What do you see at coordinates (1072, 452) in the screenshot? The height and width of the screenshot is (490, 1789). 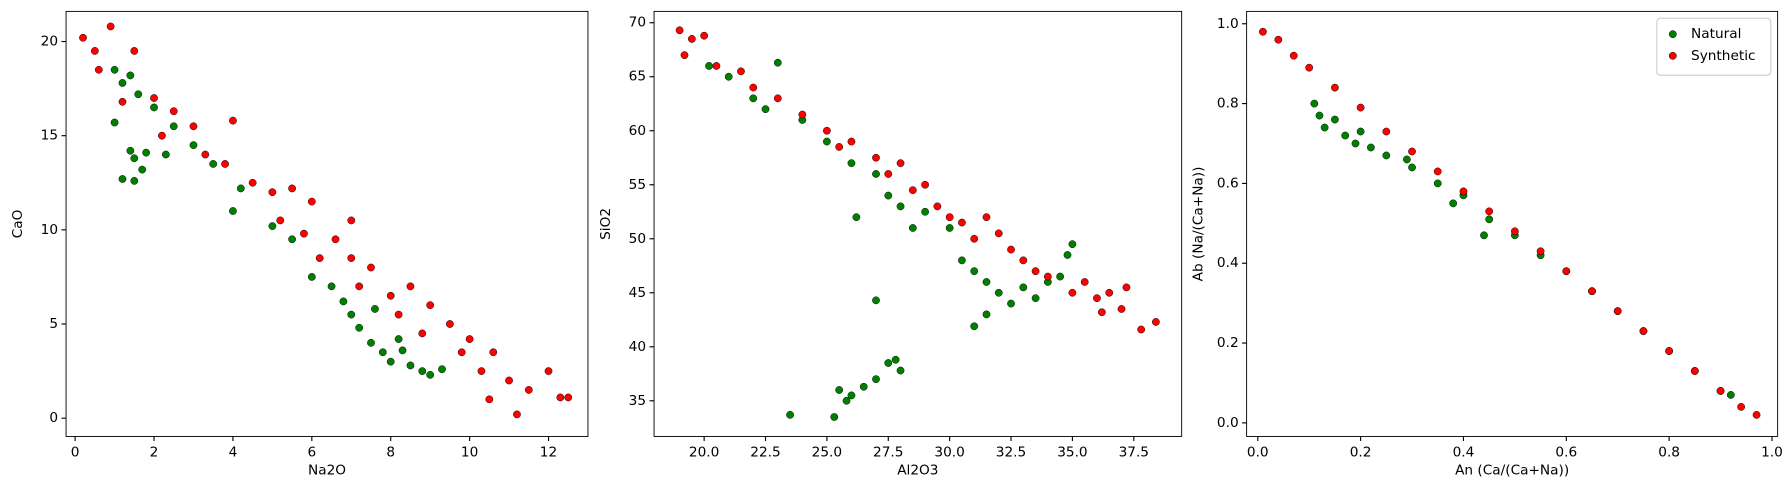 I see `x-tick-label: 35.0` at bounding box center [1072, 452].